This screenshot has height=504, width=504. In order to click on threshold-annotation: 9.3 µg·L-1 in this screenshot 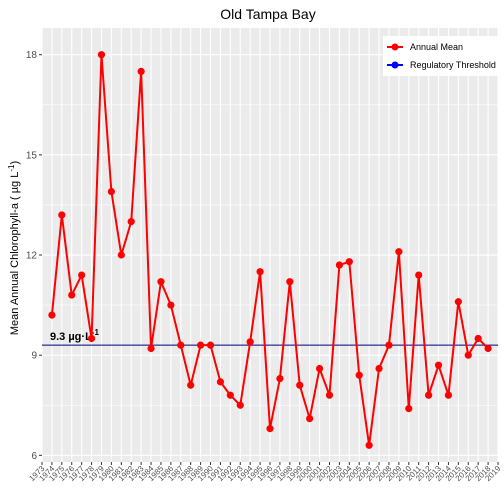, I will do `click(74, 335)`.